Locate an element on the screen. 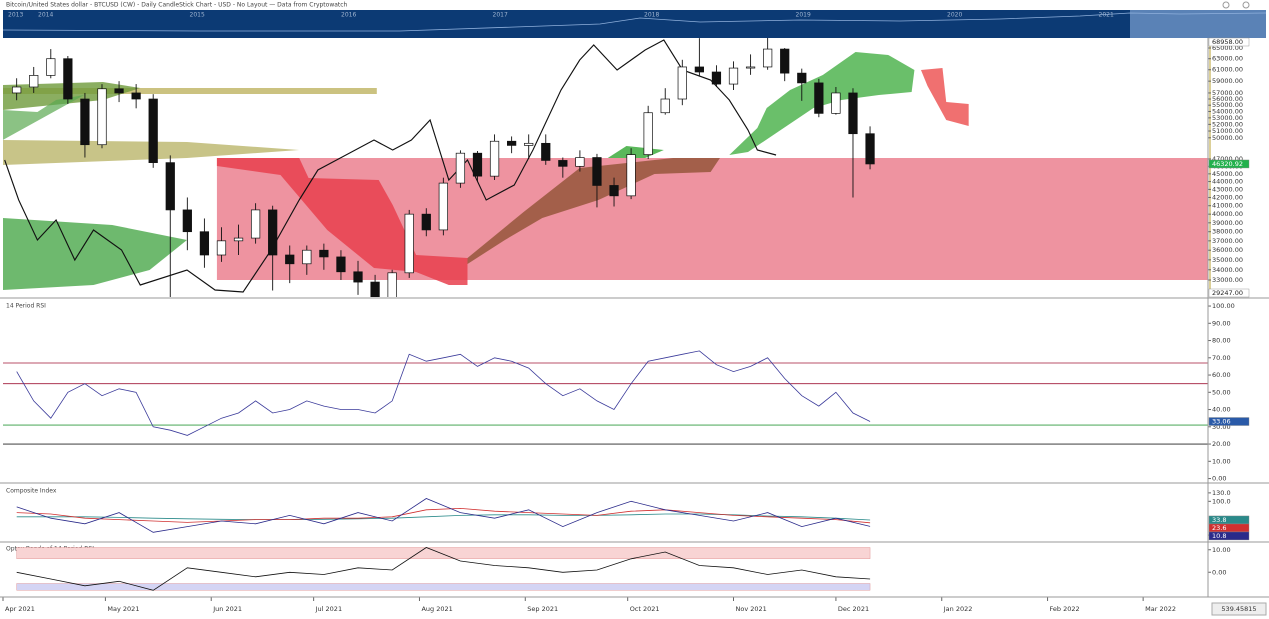  ichimoku-cloud is located at coordinates (944, 97).